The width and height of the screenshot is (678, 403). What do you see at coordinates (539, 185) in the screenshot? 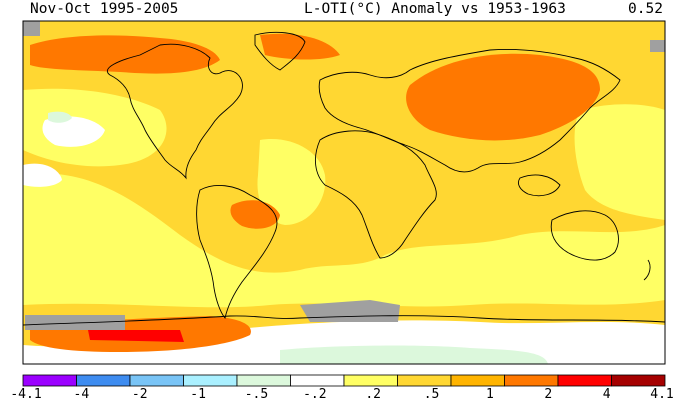
I see `coastline-southeast-asia` at bounding box center [539, 185].